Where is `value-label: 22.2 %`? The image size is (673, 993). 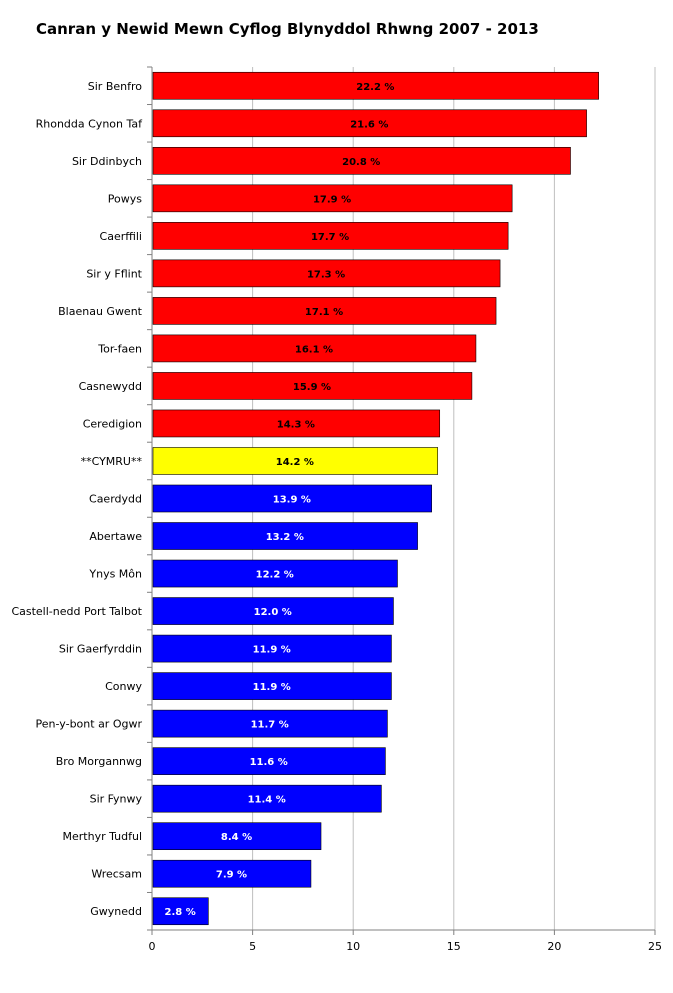
value-label: 22.2 % is located at coordinates (375, 87).